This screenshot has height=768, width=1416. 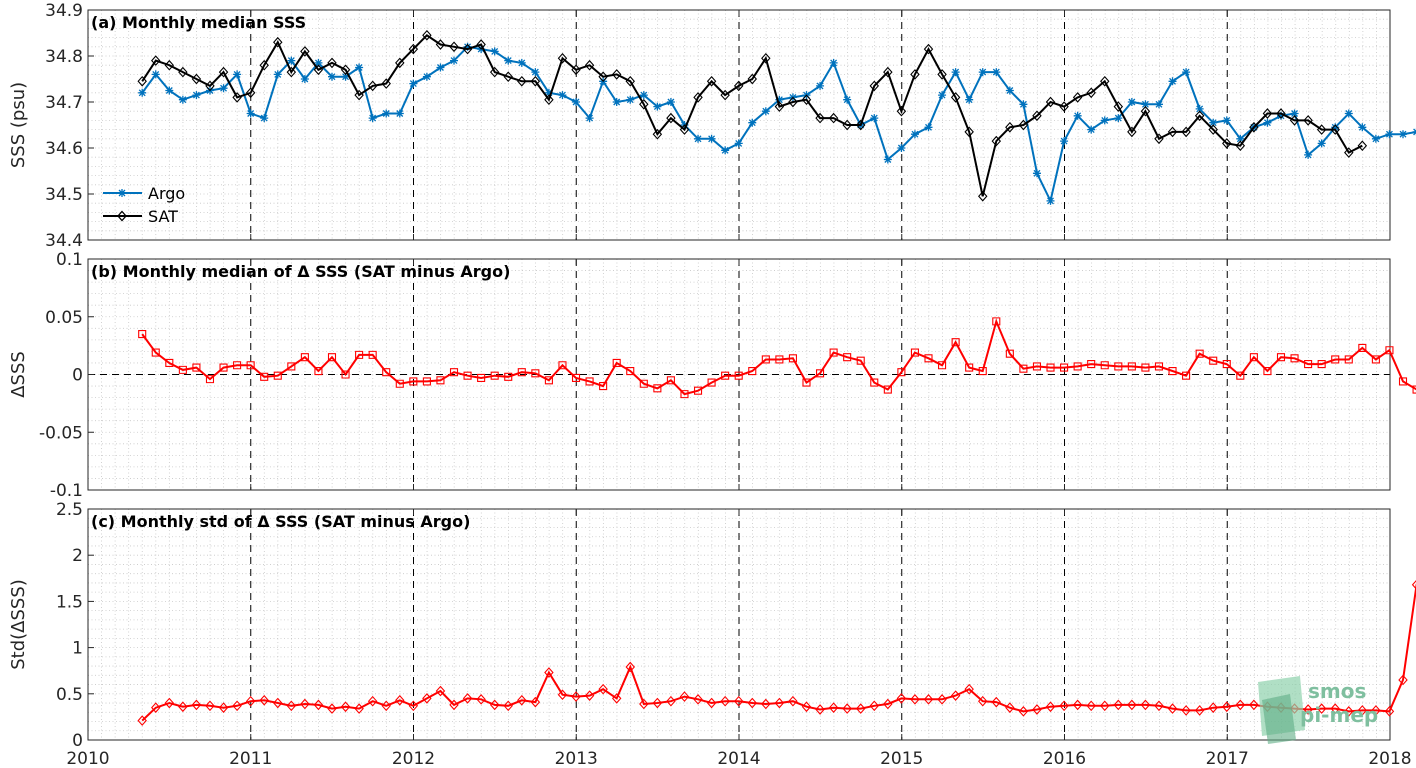 I want to click on legend-label: Argo, so click(x=166, y=193).